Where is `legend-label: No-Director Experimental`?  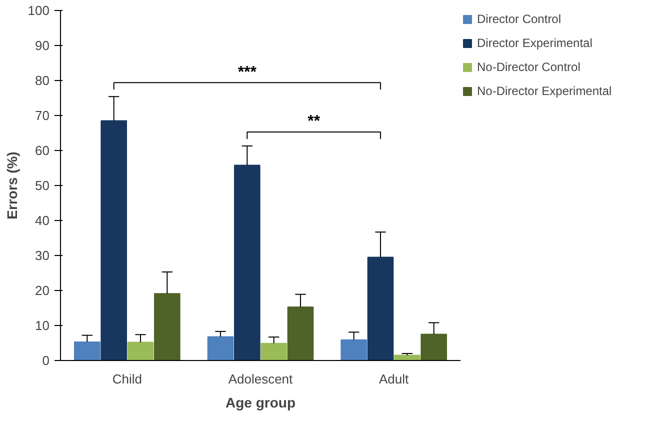
legend-label: No-Director Experimental is located at coordinates (544, 91).